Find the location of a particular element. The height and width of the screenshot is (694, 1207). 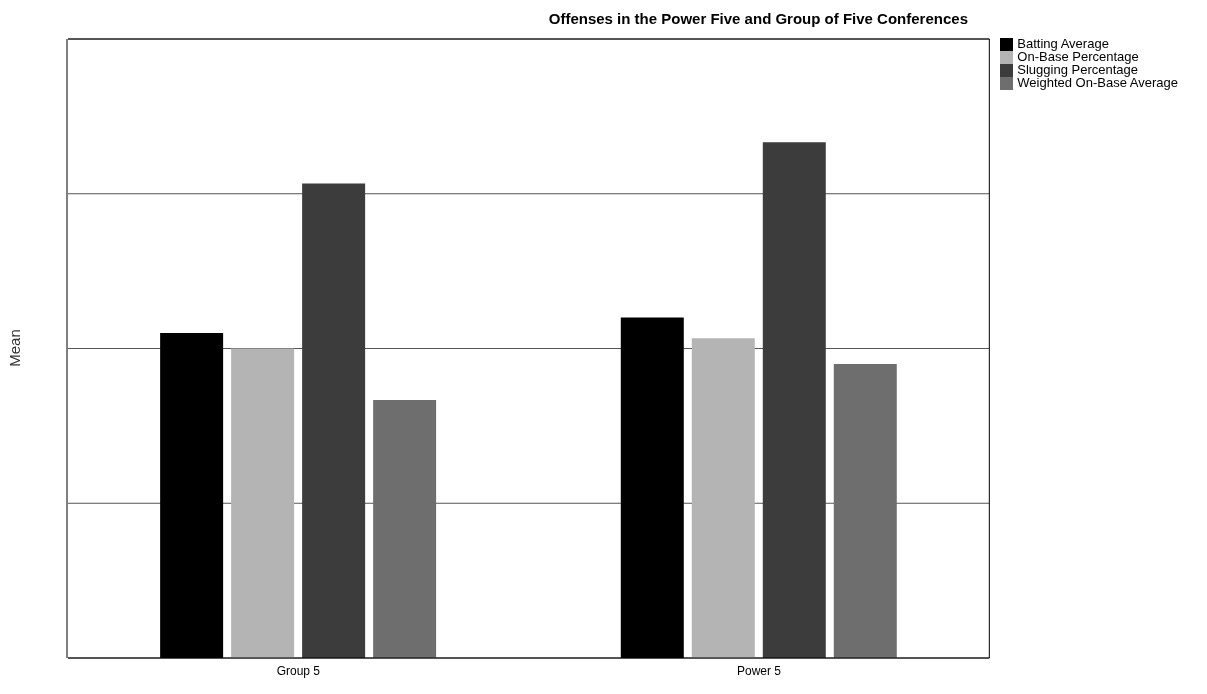

x-tick-label: Power 5 is located at coordinates (759, 670).